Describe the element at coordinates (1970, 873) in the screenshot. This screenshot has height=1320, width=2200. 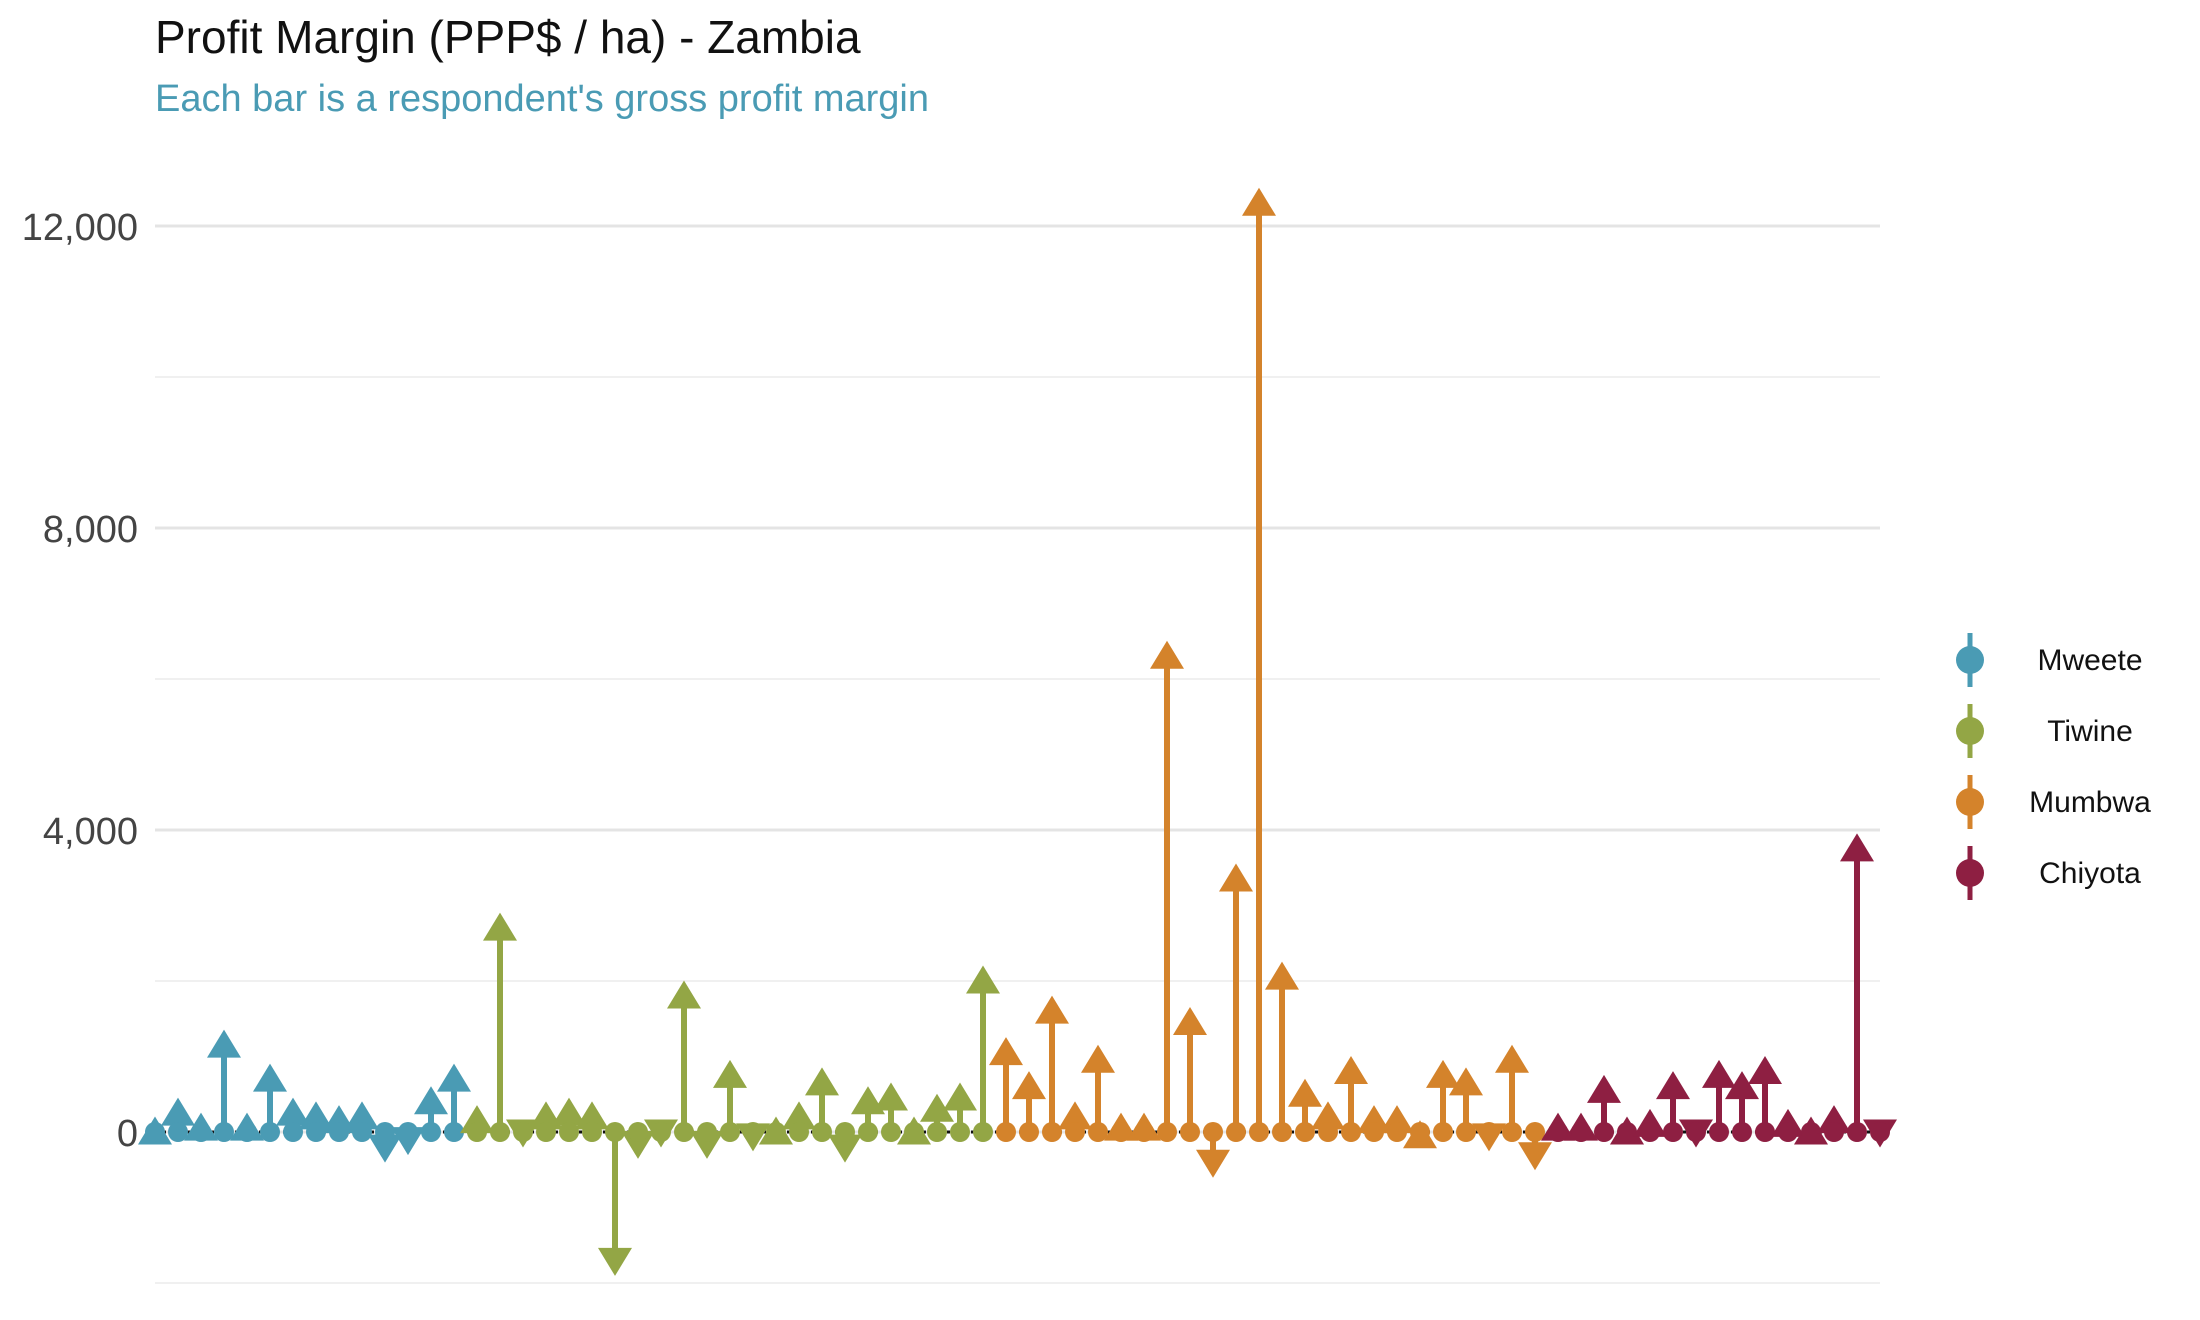
I see `legend-key-point` at that location.